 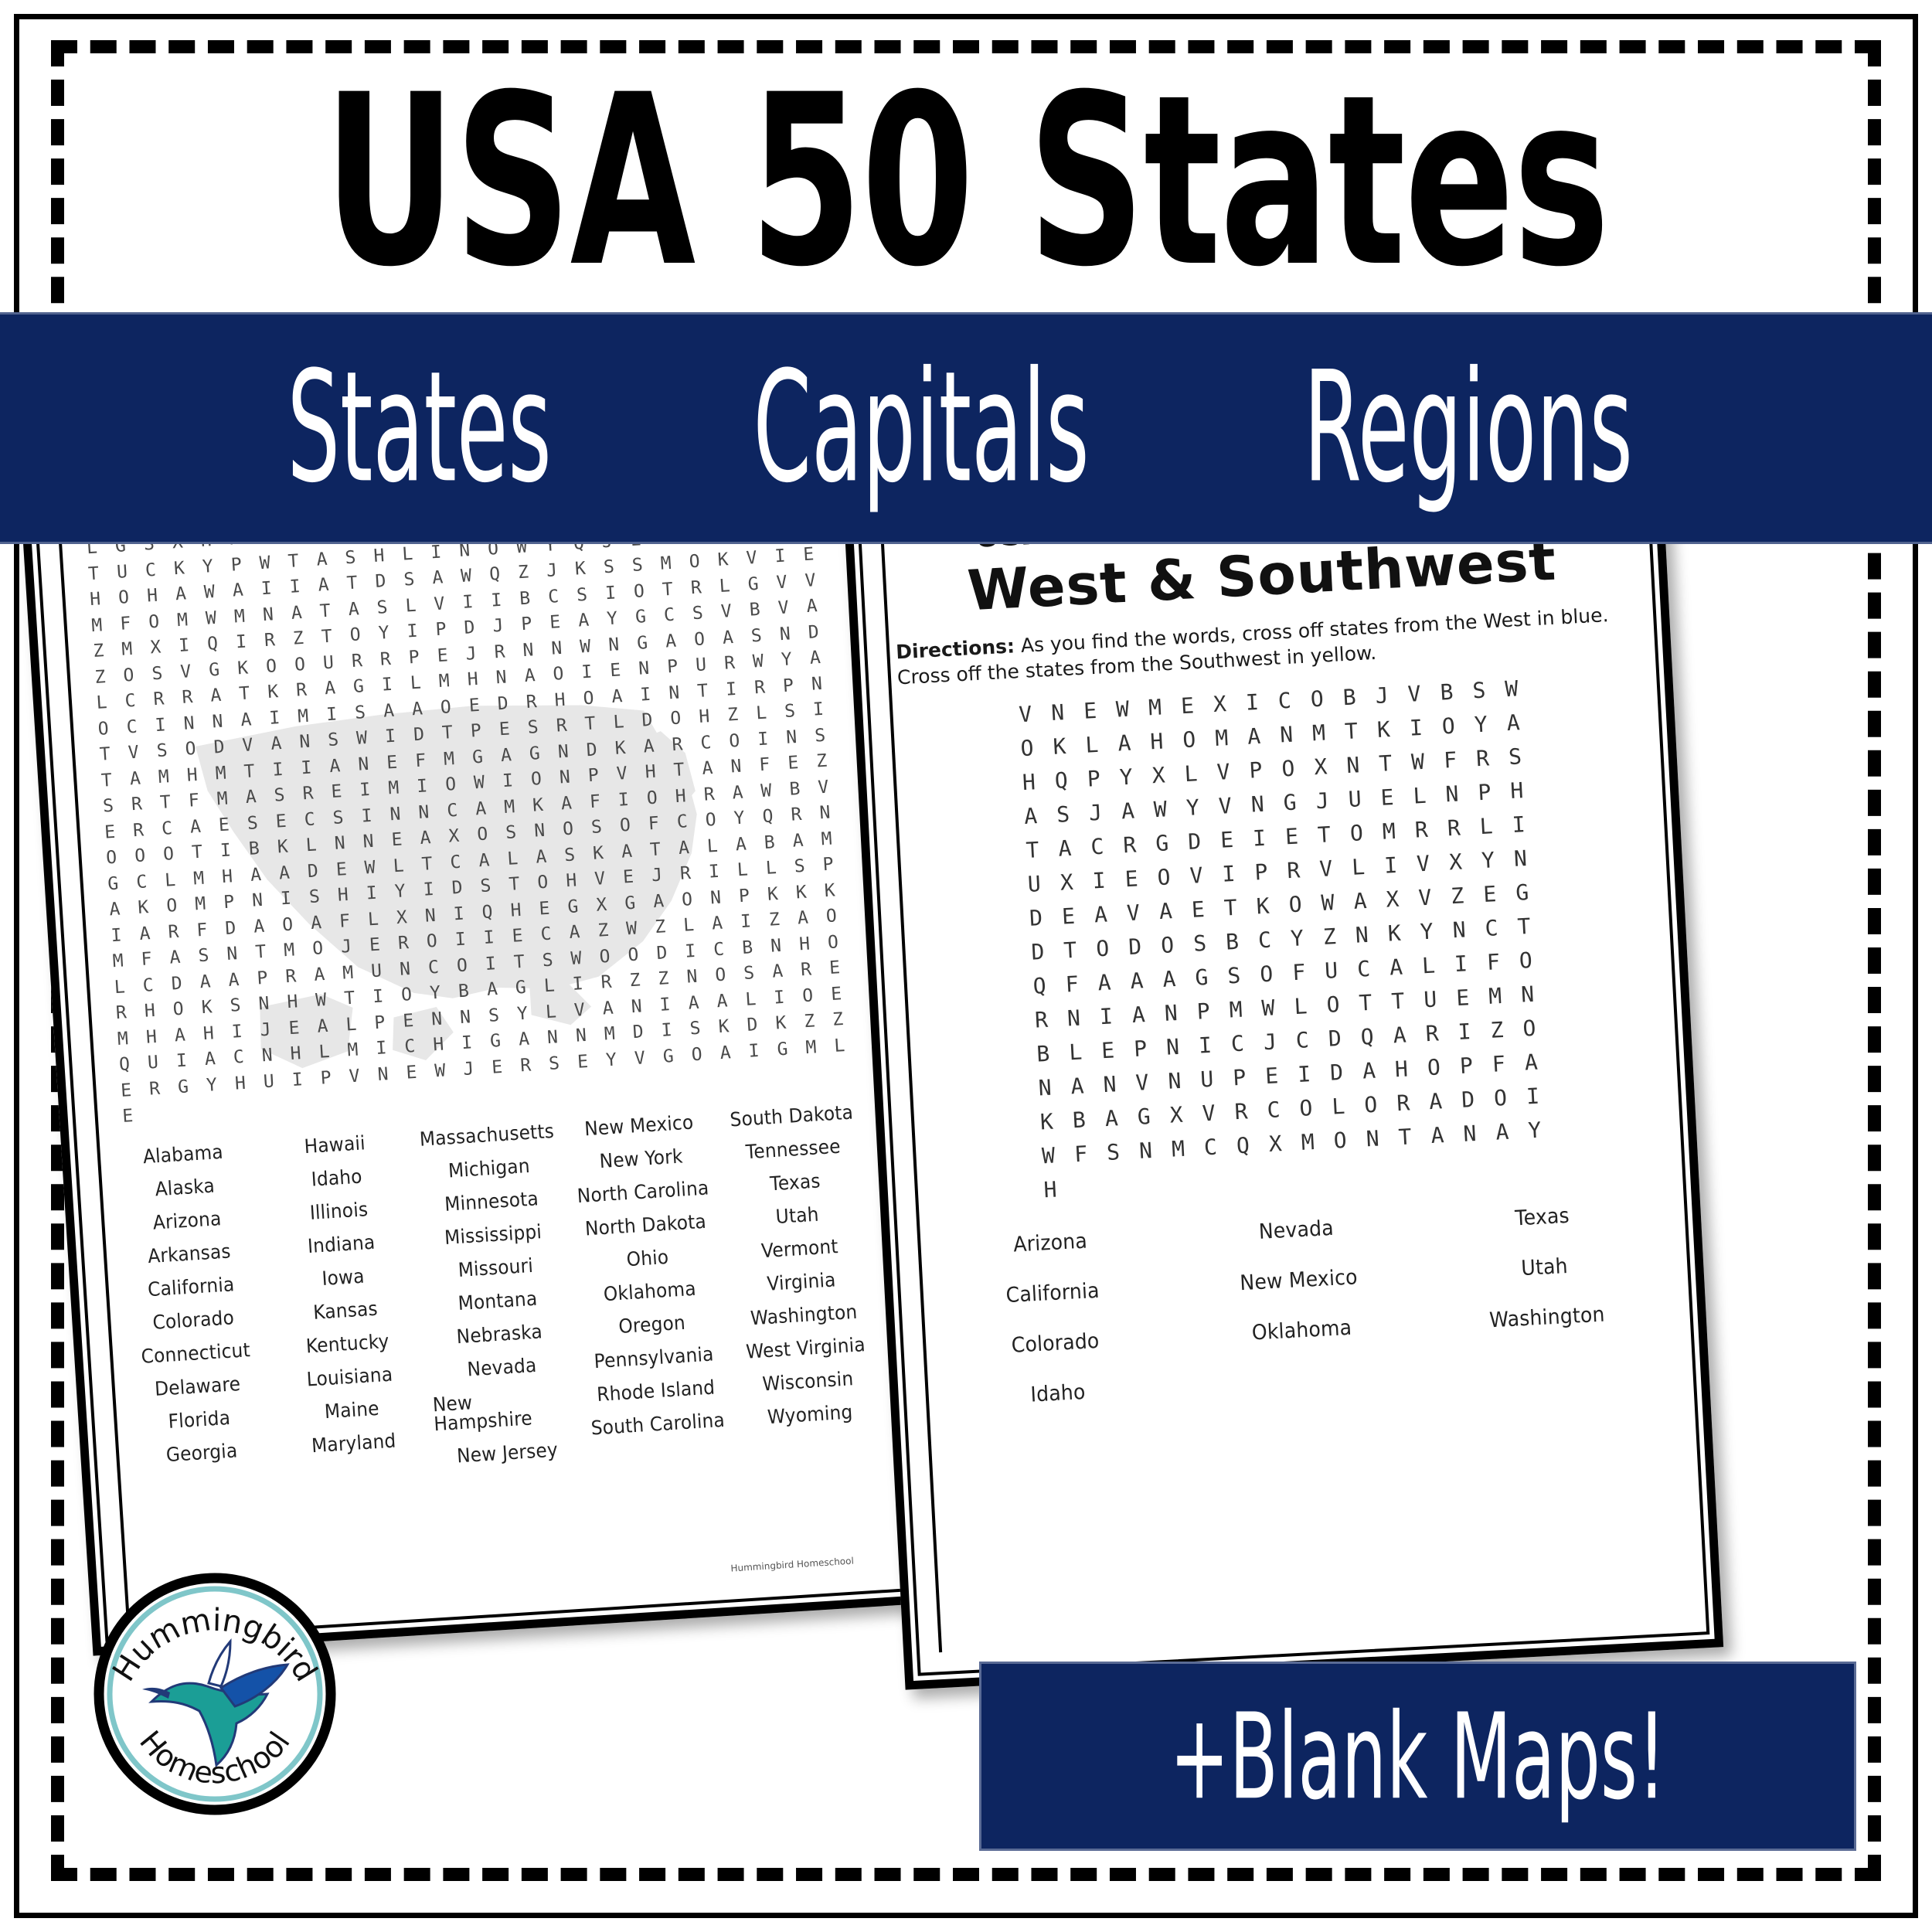 What do you see at coordinates (153, 1063) in the screenshot?
I see `grid-cell: U` at bounding box center [153, 1063].